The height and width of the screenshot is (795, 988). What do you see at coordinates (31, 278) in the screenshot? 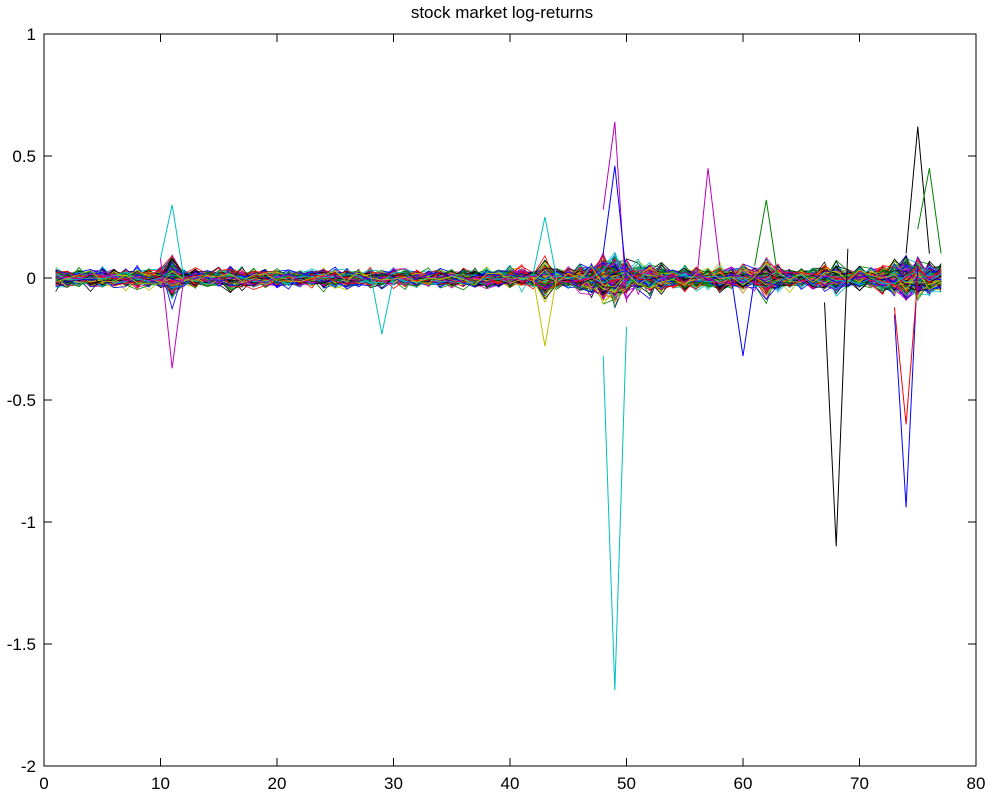
I see `y-tick-label: 0` at bounding box center [31, 278].